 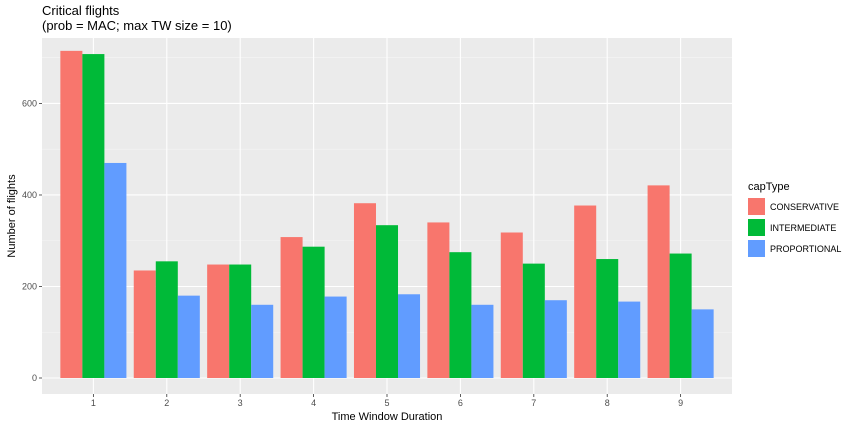 I want to click on x-tick-label: 3, so click(x=240, y=403).